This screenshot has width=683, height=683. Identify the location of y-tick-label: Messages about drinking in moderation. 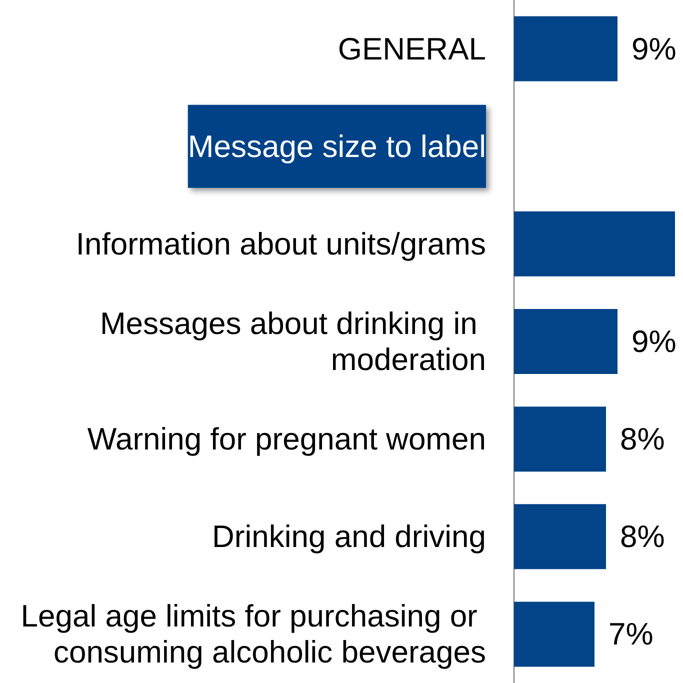
(293, 341).